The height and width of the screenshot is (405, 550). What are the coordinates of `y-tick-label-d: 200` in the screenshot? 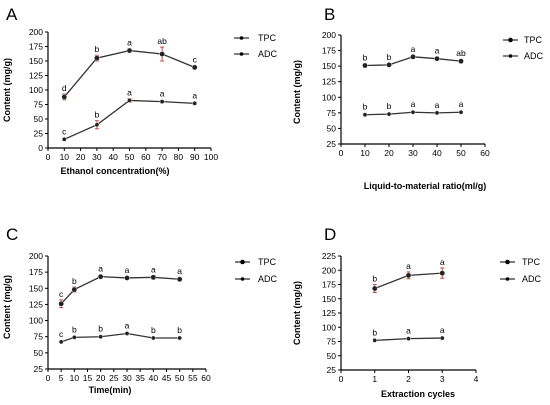 It's located at (329, 270).